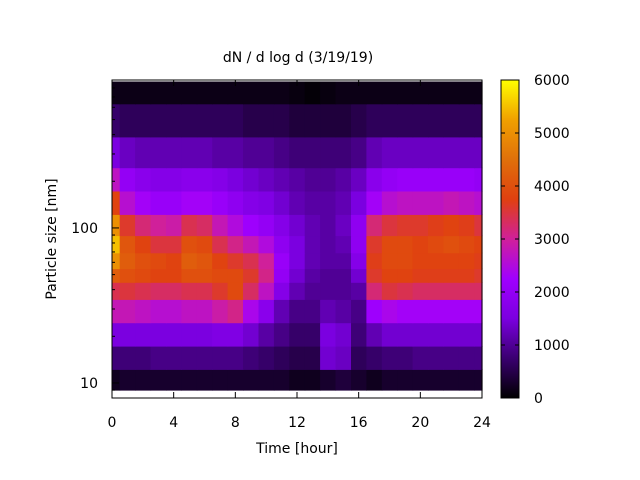 Image resolution: width=640 pixels, height=480 pixels. What do you see at coordinates (552, 187) in the screenshot?
I see `colorbar-tick-label: 4000` at bounding box center [552, 187].